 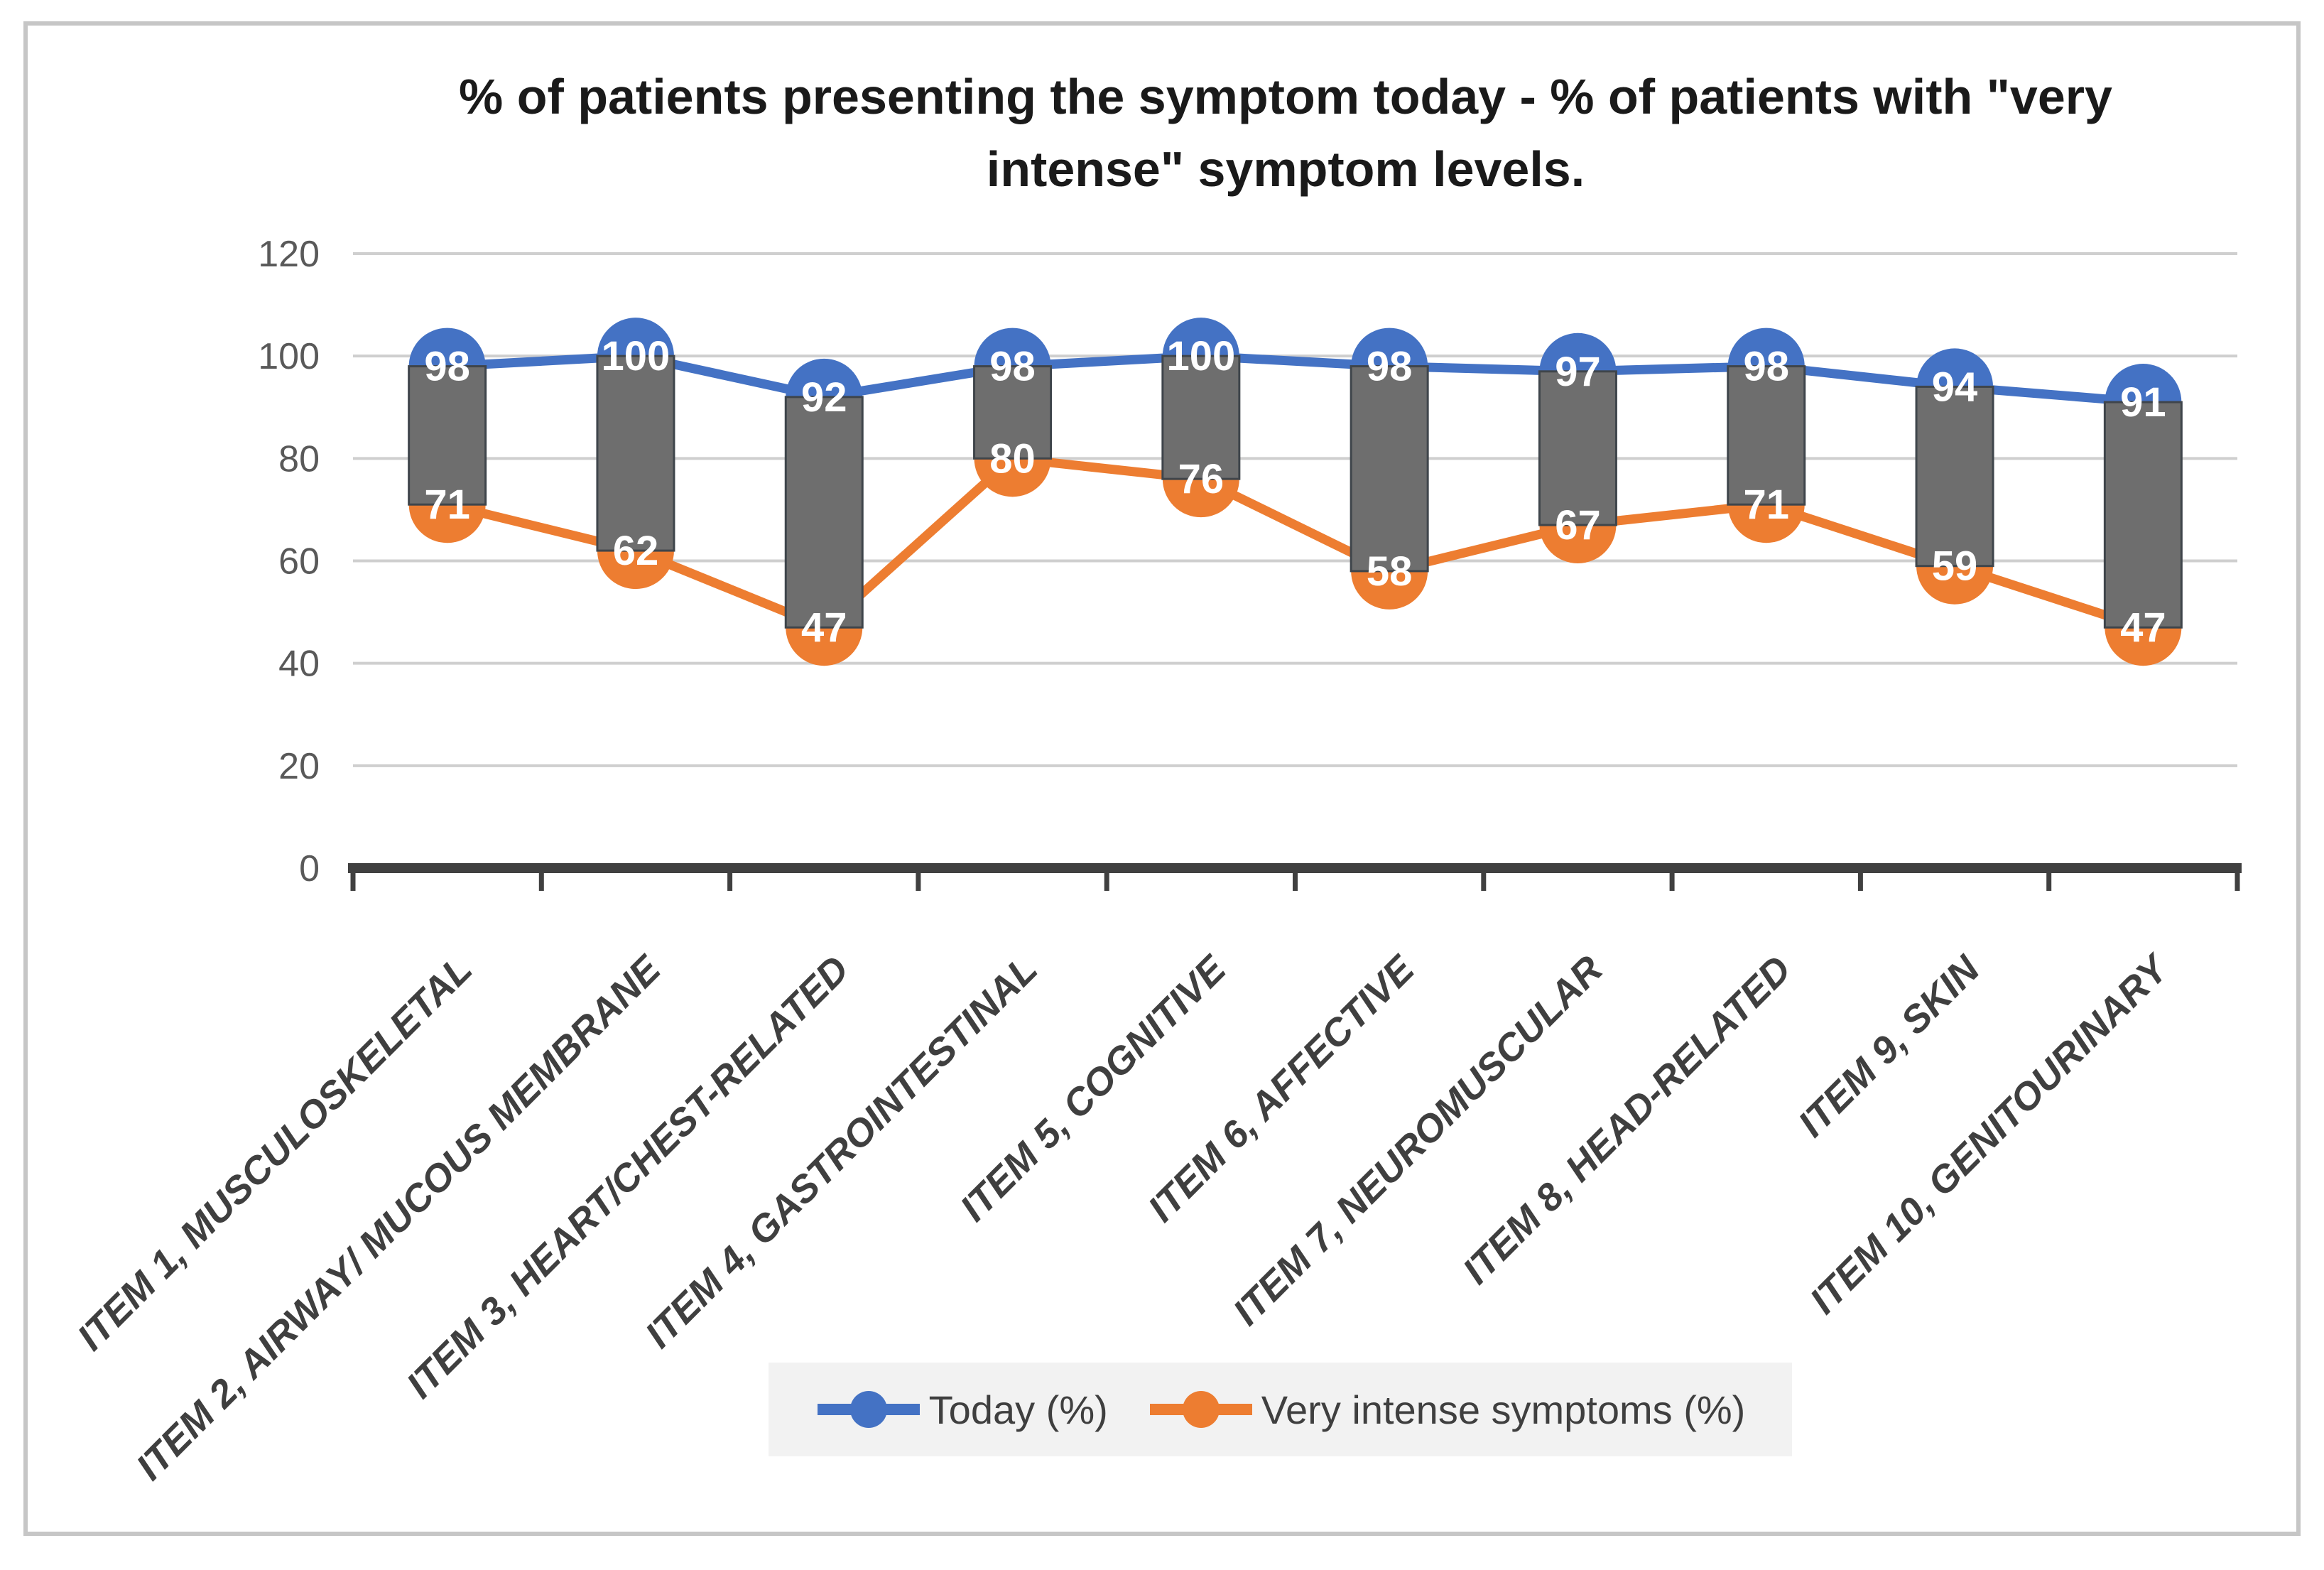 What do you see at coordinates (2143, 402) in the screenshot?
I see `value-label-today: 91` at bounding box center [2143, 402].